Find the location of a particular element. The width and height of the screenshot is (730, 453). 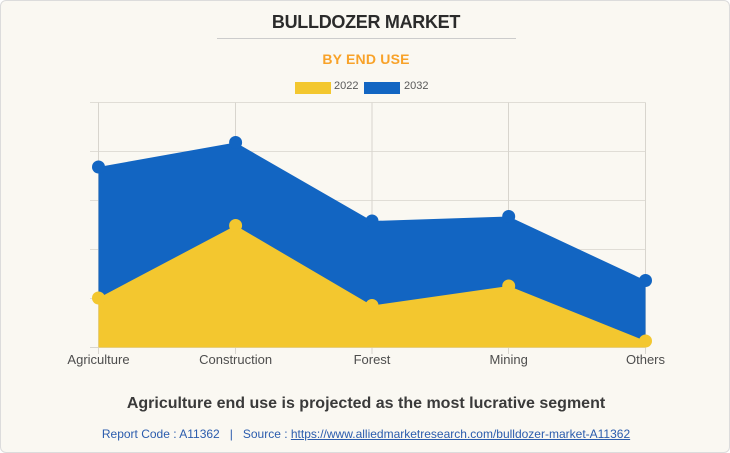

svg-text: Agriculture is located at coordinates (98, 359).